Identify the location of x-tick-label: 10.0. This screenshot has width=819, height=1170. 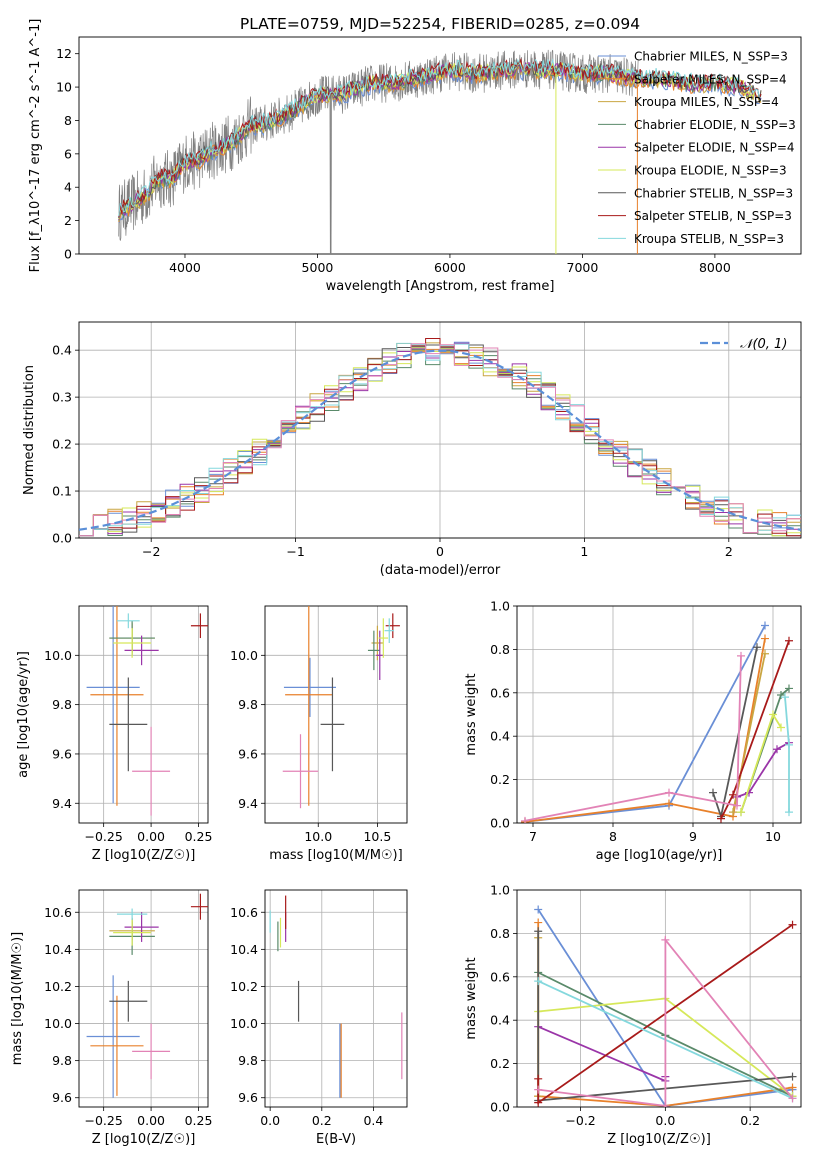
(318, 836).